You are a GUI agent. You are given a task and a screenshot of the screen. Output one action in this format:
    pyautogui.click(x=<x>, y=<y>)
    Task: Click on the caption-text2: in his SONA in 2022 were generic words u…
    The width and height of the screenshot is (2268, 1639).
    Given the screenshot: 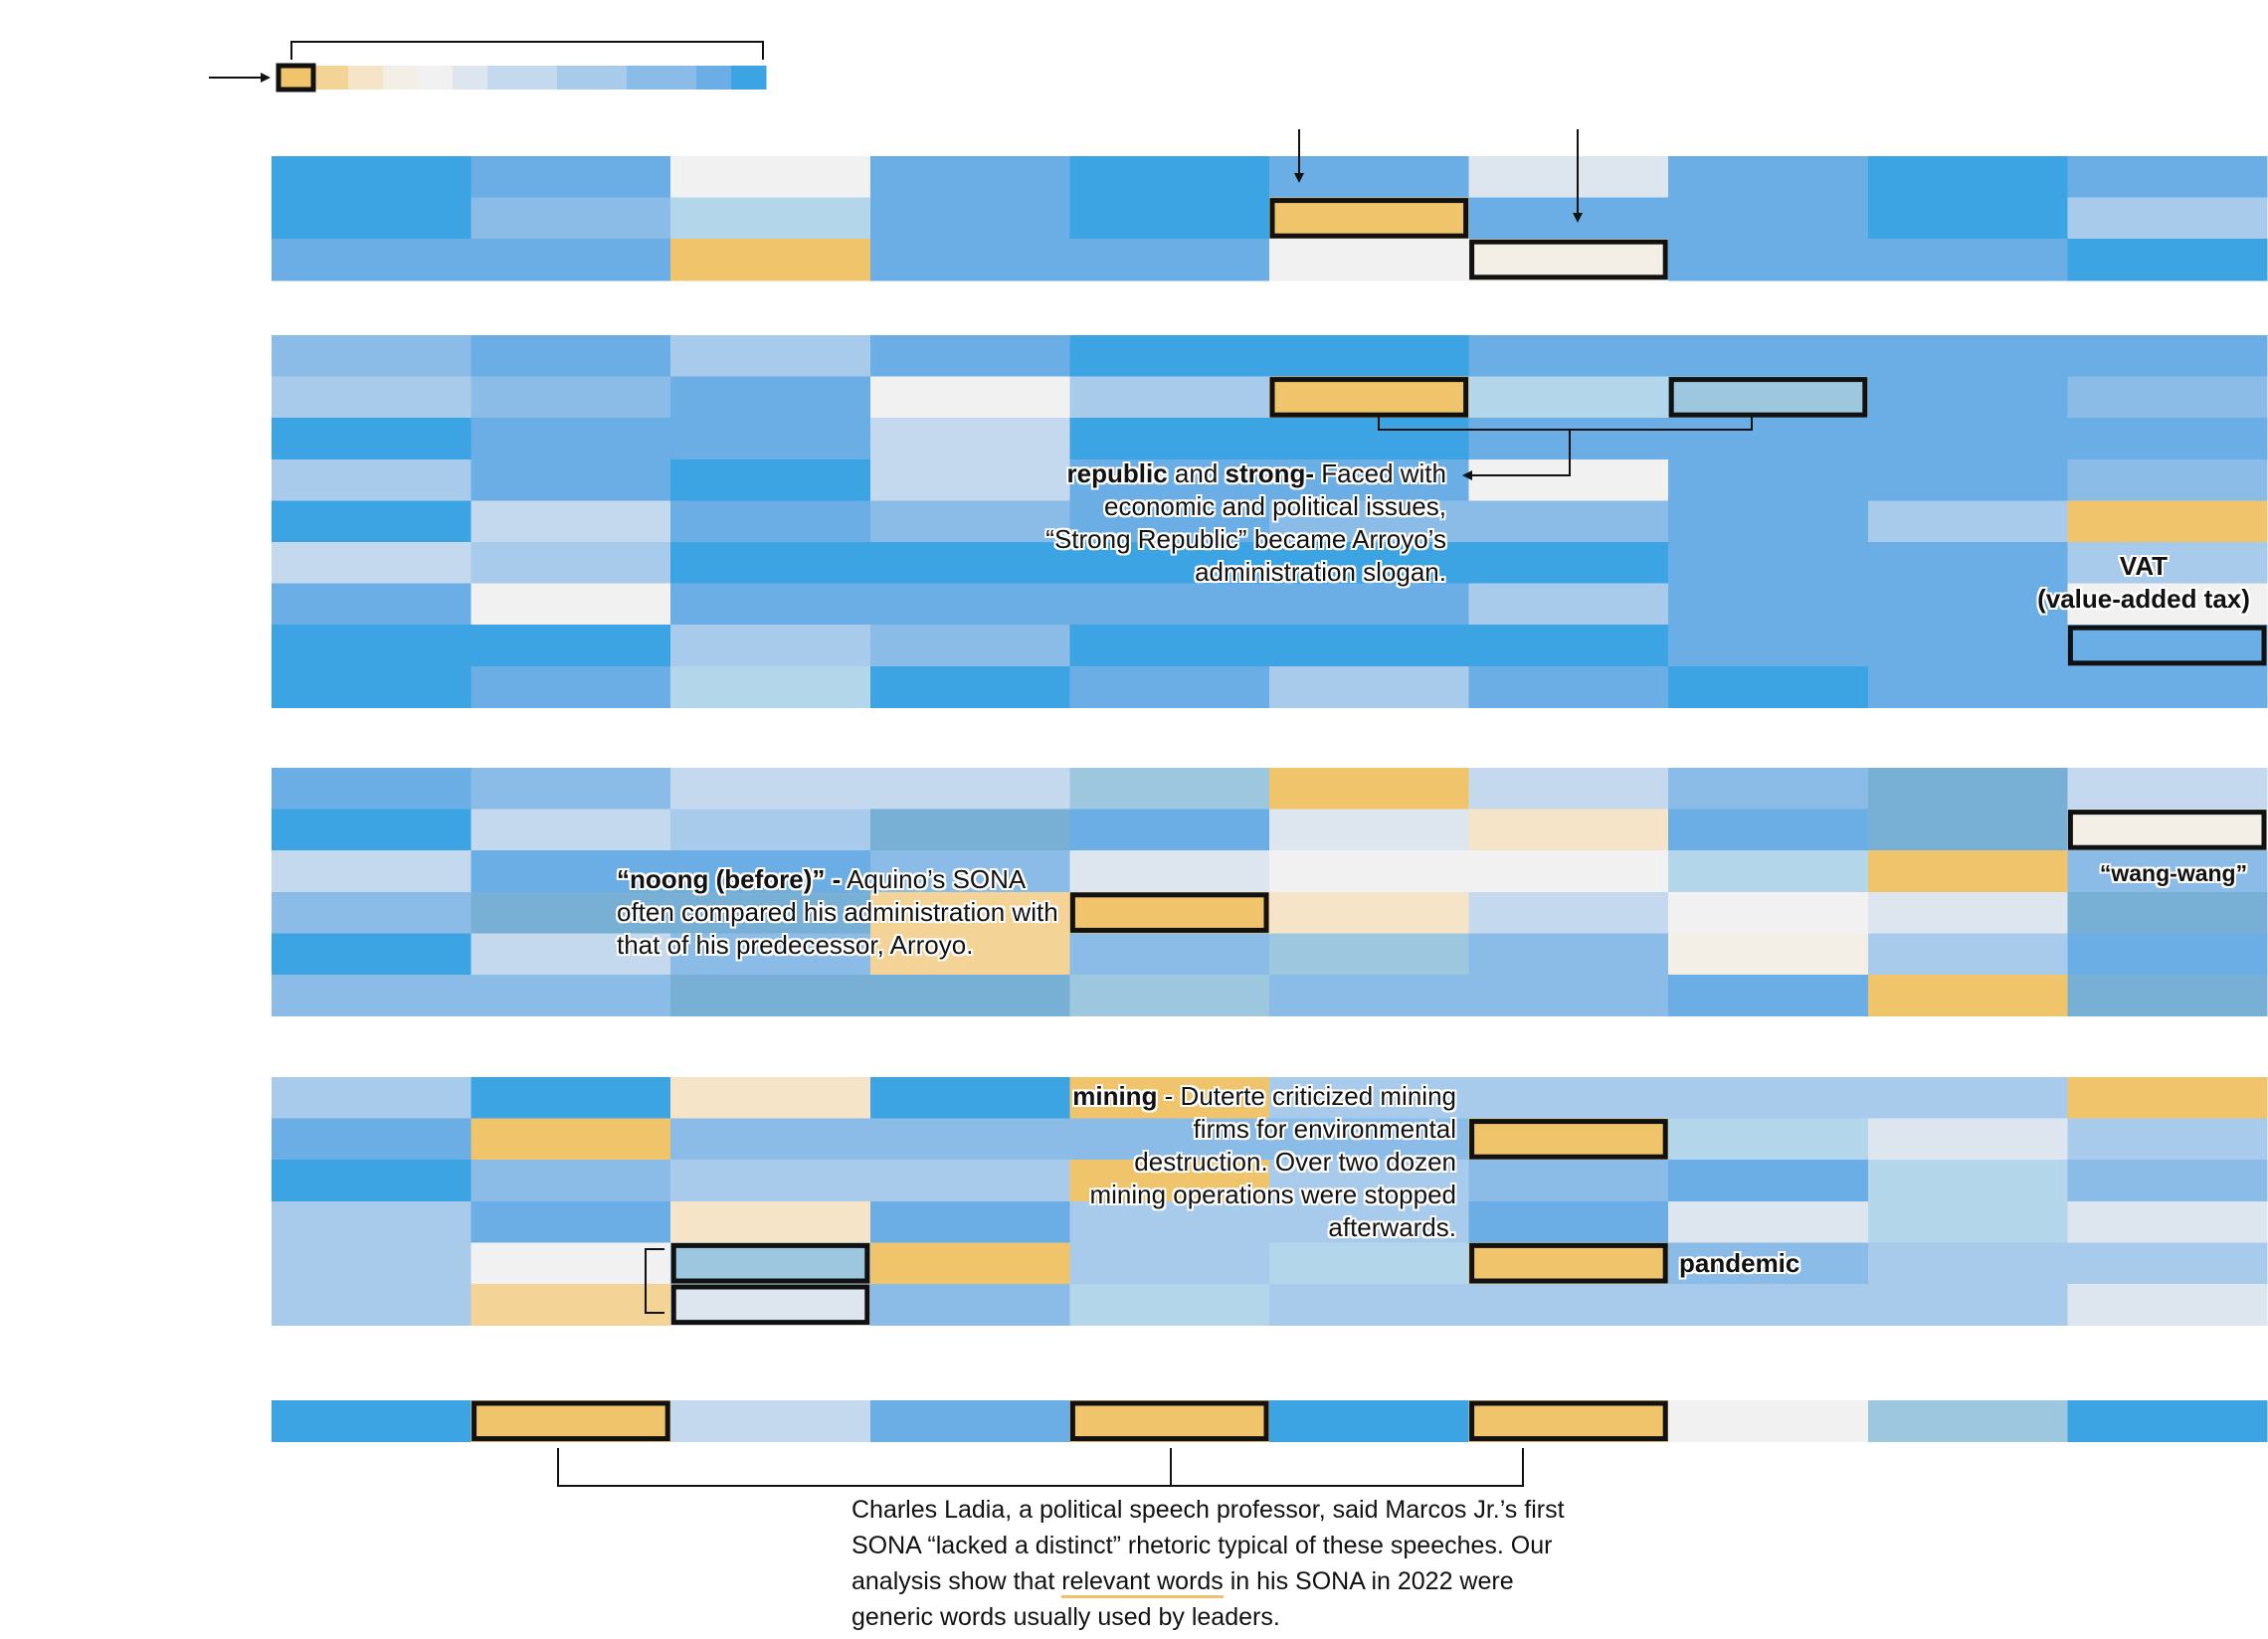 What is the action you would take?
    pyautogui.click(x=1182, y=1599)
    